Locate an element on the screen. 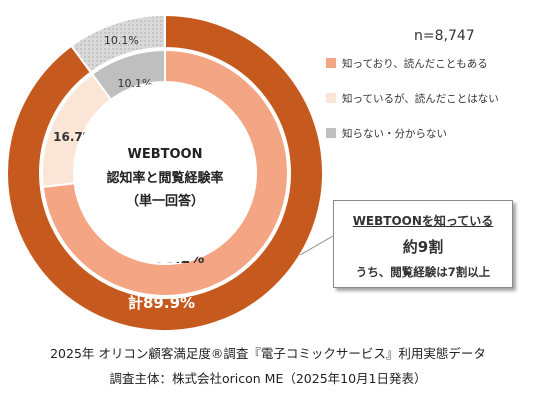  footer-line2: 調査主体：株式会社oricon ME（2025年10月1日発表） is located at coordinates (268, 378).